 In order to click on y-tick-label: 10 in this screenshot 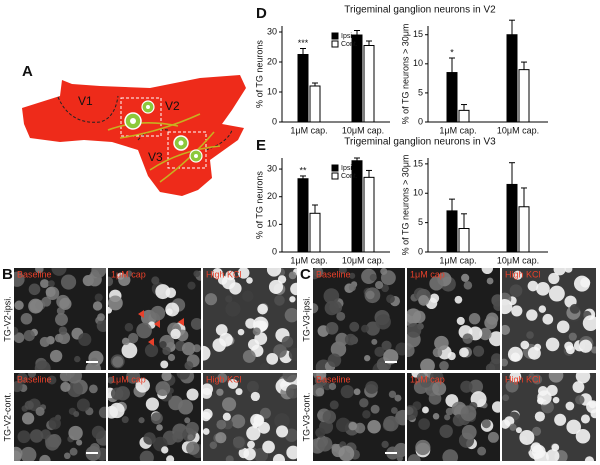, I will do `click(272, 91)`.